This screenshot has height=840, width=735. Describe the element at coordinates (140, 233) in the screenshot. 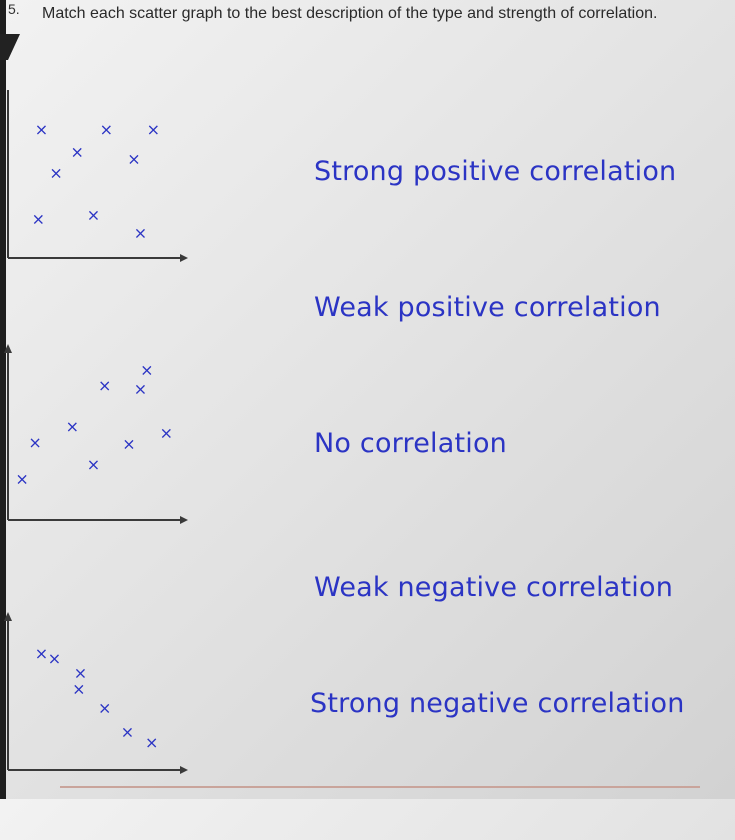

I see `graph-1-point-9: ×` at that location.